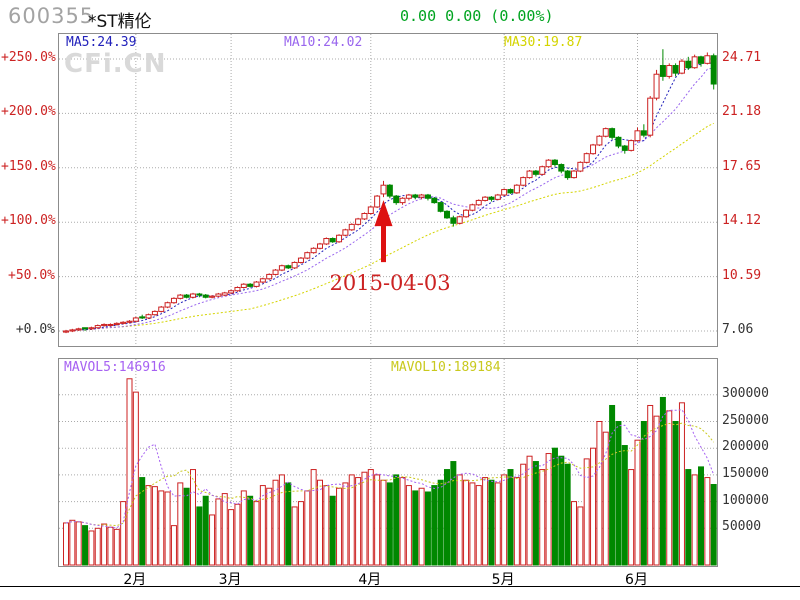 Image resolution: width=800 pixels, height=600 pixels. I want to click on month-label: 5月, so click(503, 580).